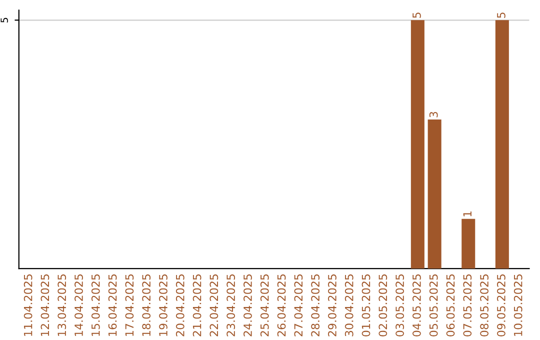 The height and width of the screenshot is (340, 540). I want to click on x-tick-label: 01.05.2025, so click(366, 305).